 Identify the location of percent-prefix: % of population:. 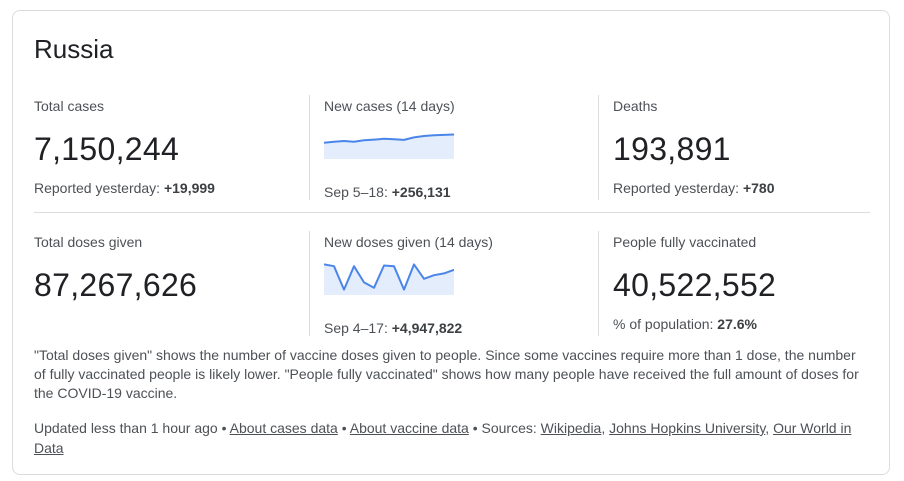
(665, 324).